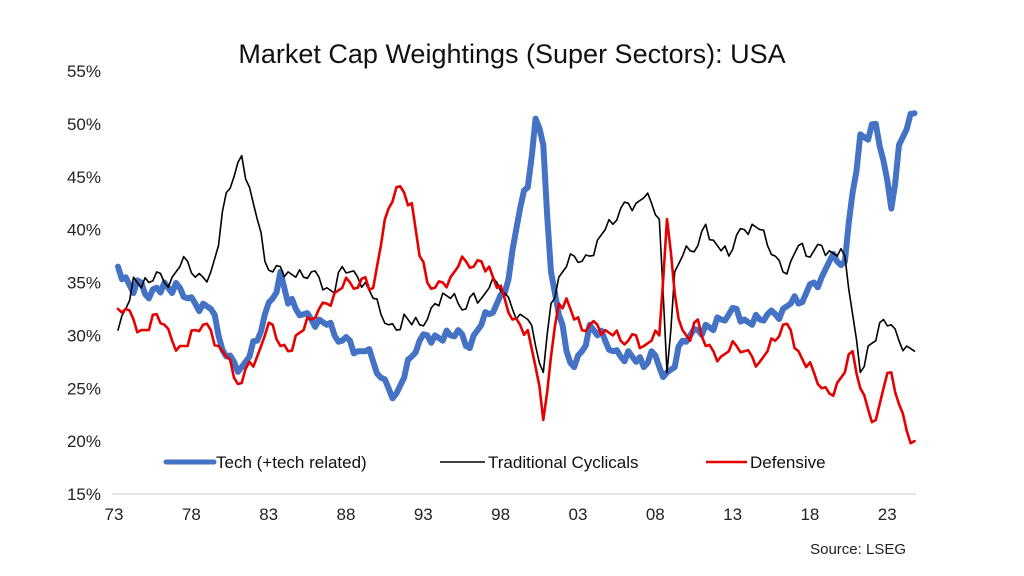 The height and width of the screenshot is (576, 1024). What do you see at coordinates (809, 514) in the screenshot?
I see `x-tick-label: 18` at bounding box center [809, 514].